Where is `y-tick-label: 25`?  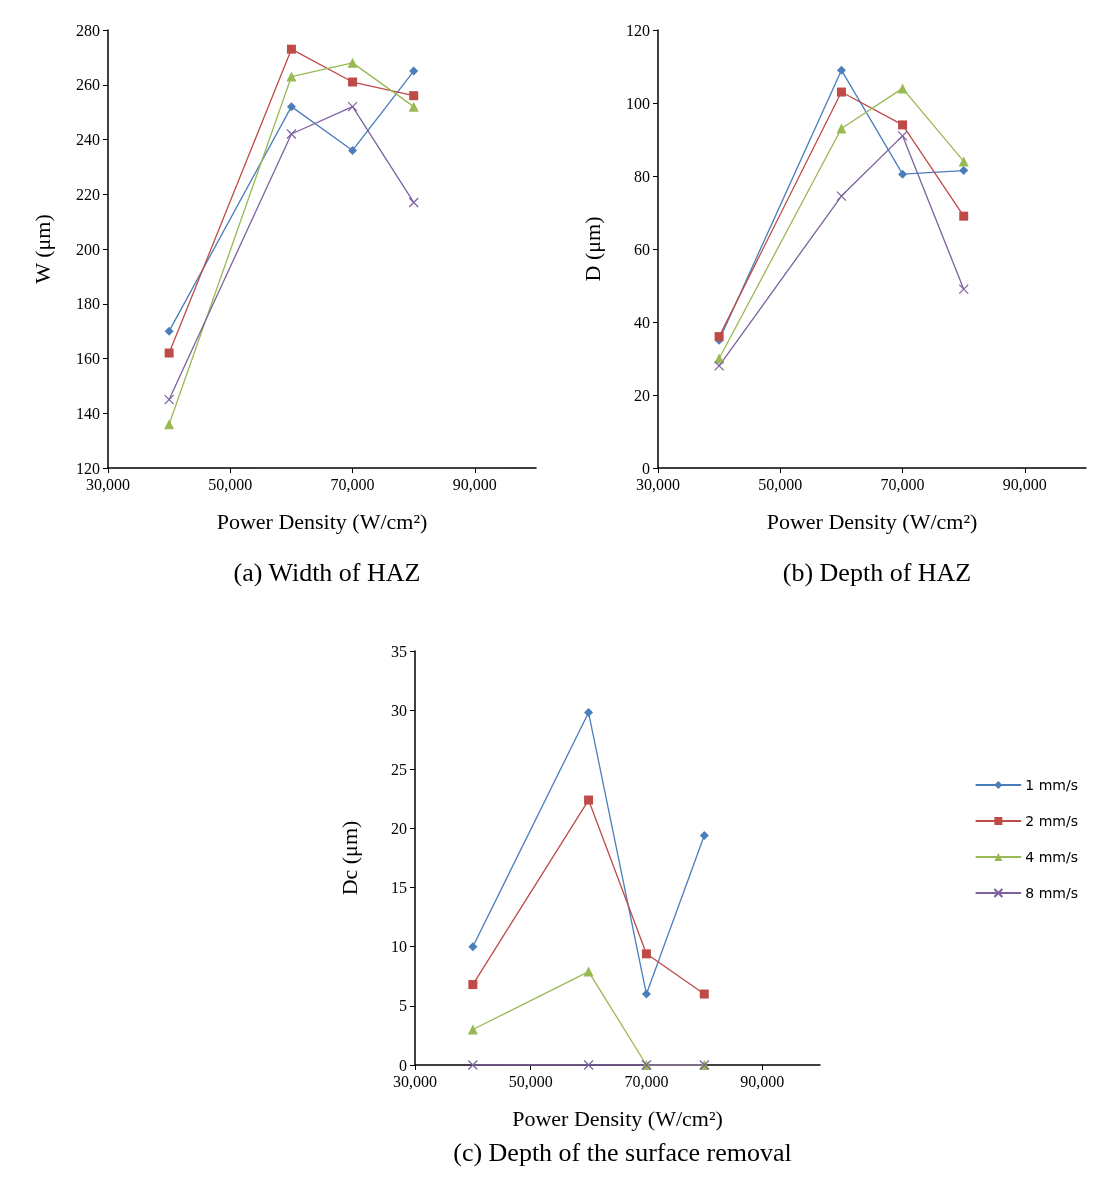
y-tick-label: 25 is located at coordinates (399, 769).